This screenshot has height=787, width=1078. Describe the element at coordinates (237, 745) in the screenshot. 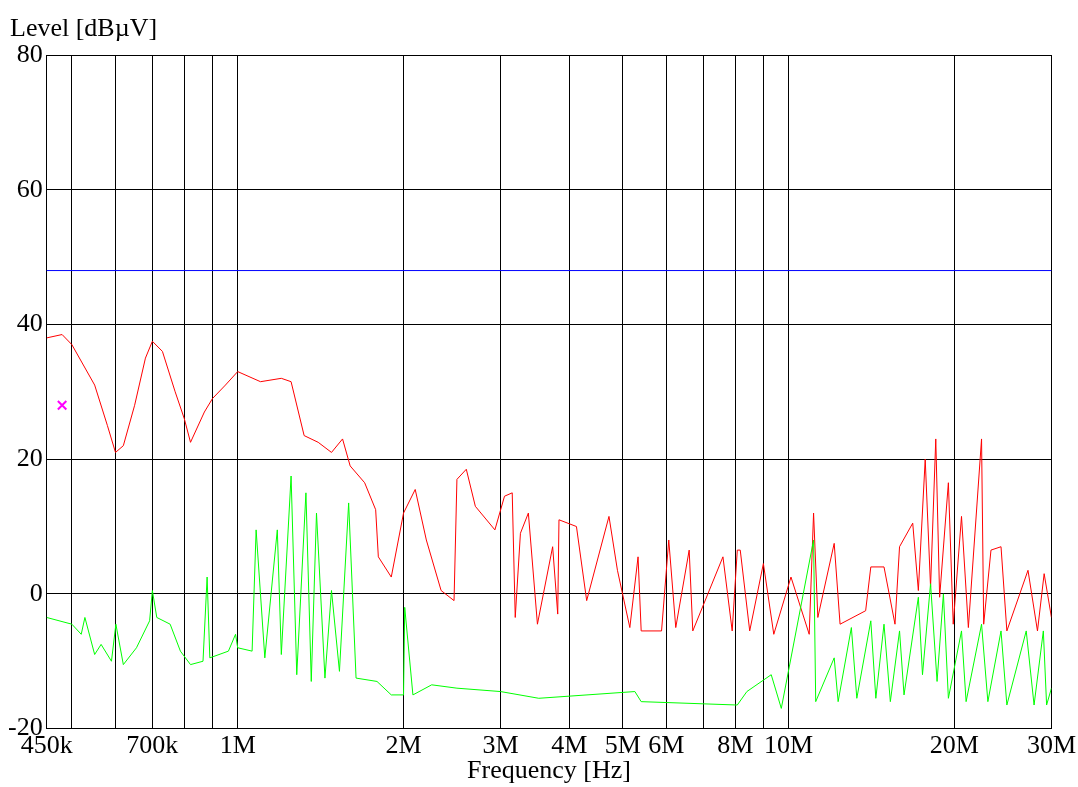

I see `x-tick-label: 1M` at that location.